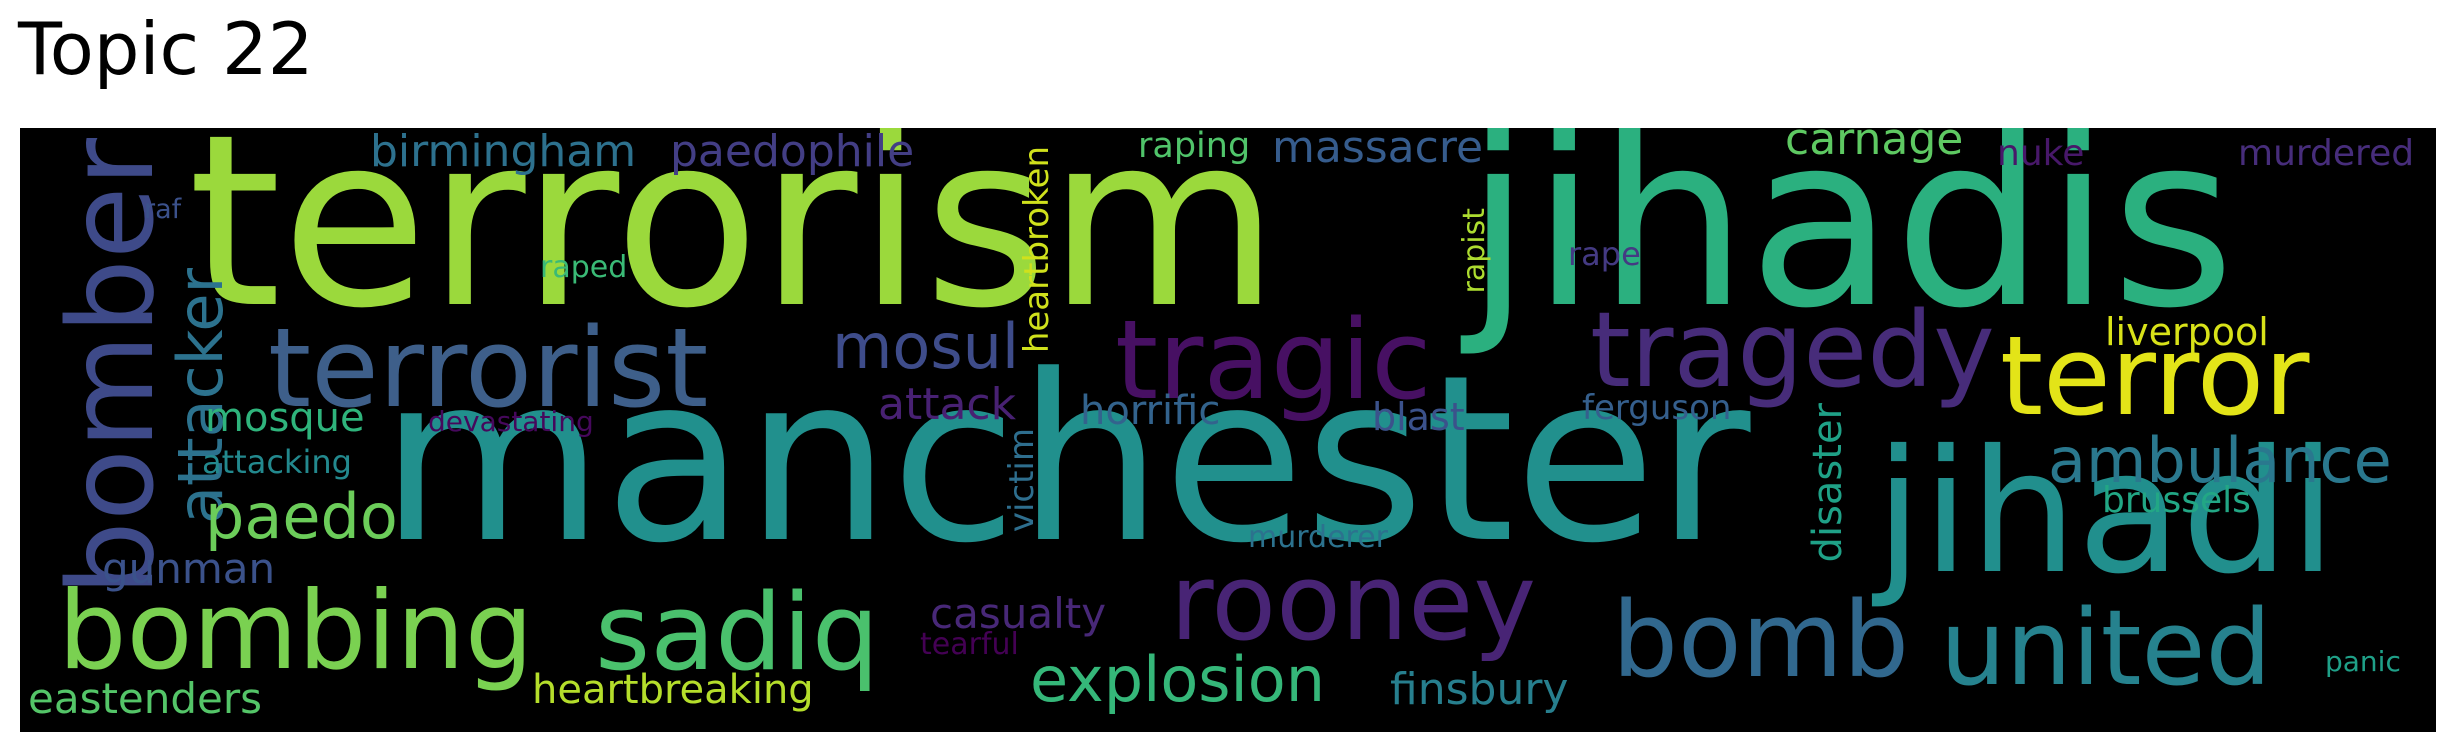  Describe the element at coordinates (947, 404) in the screenshot. I see `word-attack: attack` at that location.